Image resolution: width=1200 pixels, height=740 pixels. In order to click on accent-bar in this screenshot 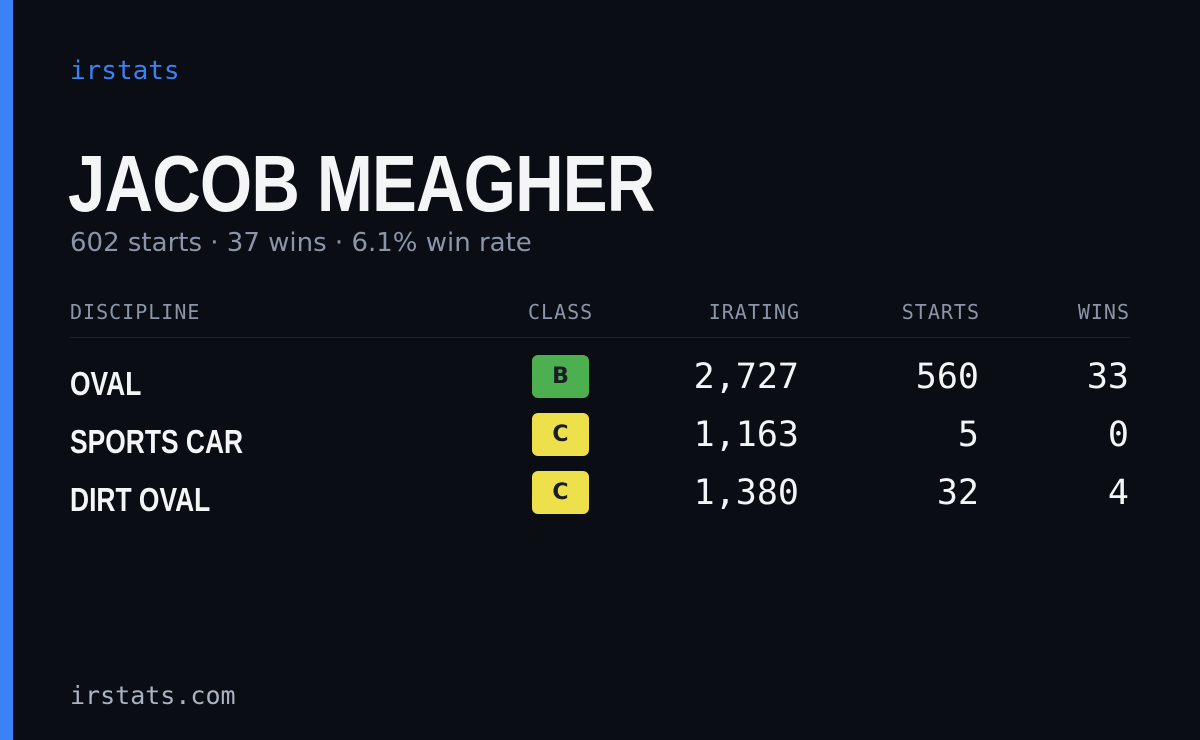, I will do `click(6, 370)`.